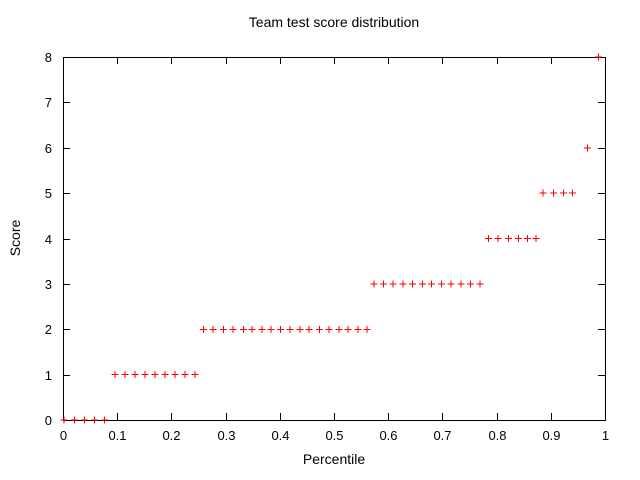 This screenshot has height=480, width=640. Describe the element at coordinates (48, 375) in the screenshot. I see `y-tick-label: 1` at that location.